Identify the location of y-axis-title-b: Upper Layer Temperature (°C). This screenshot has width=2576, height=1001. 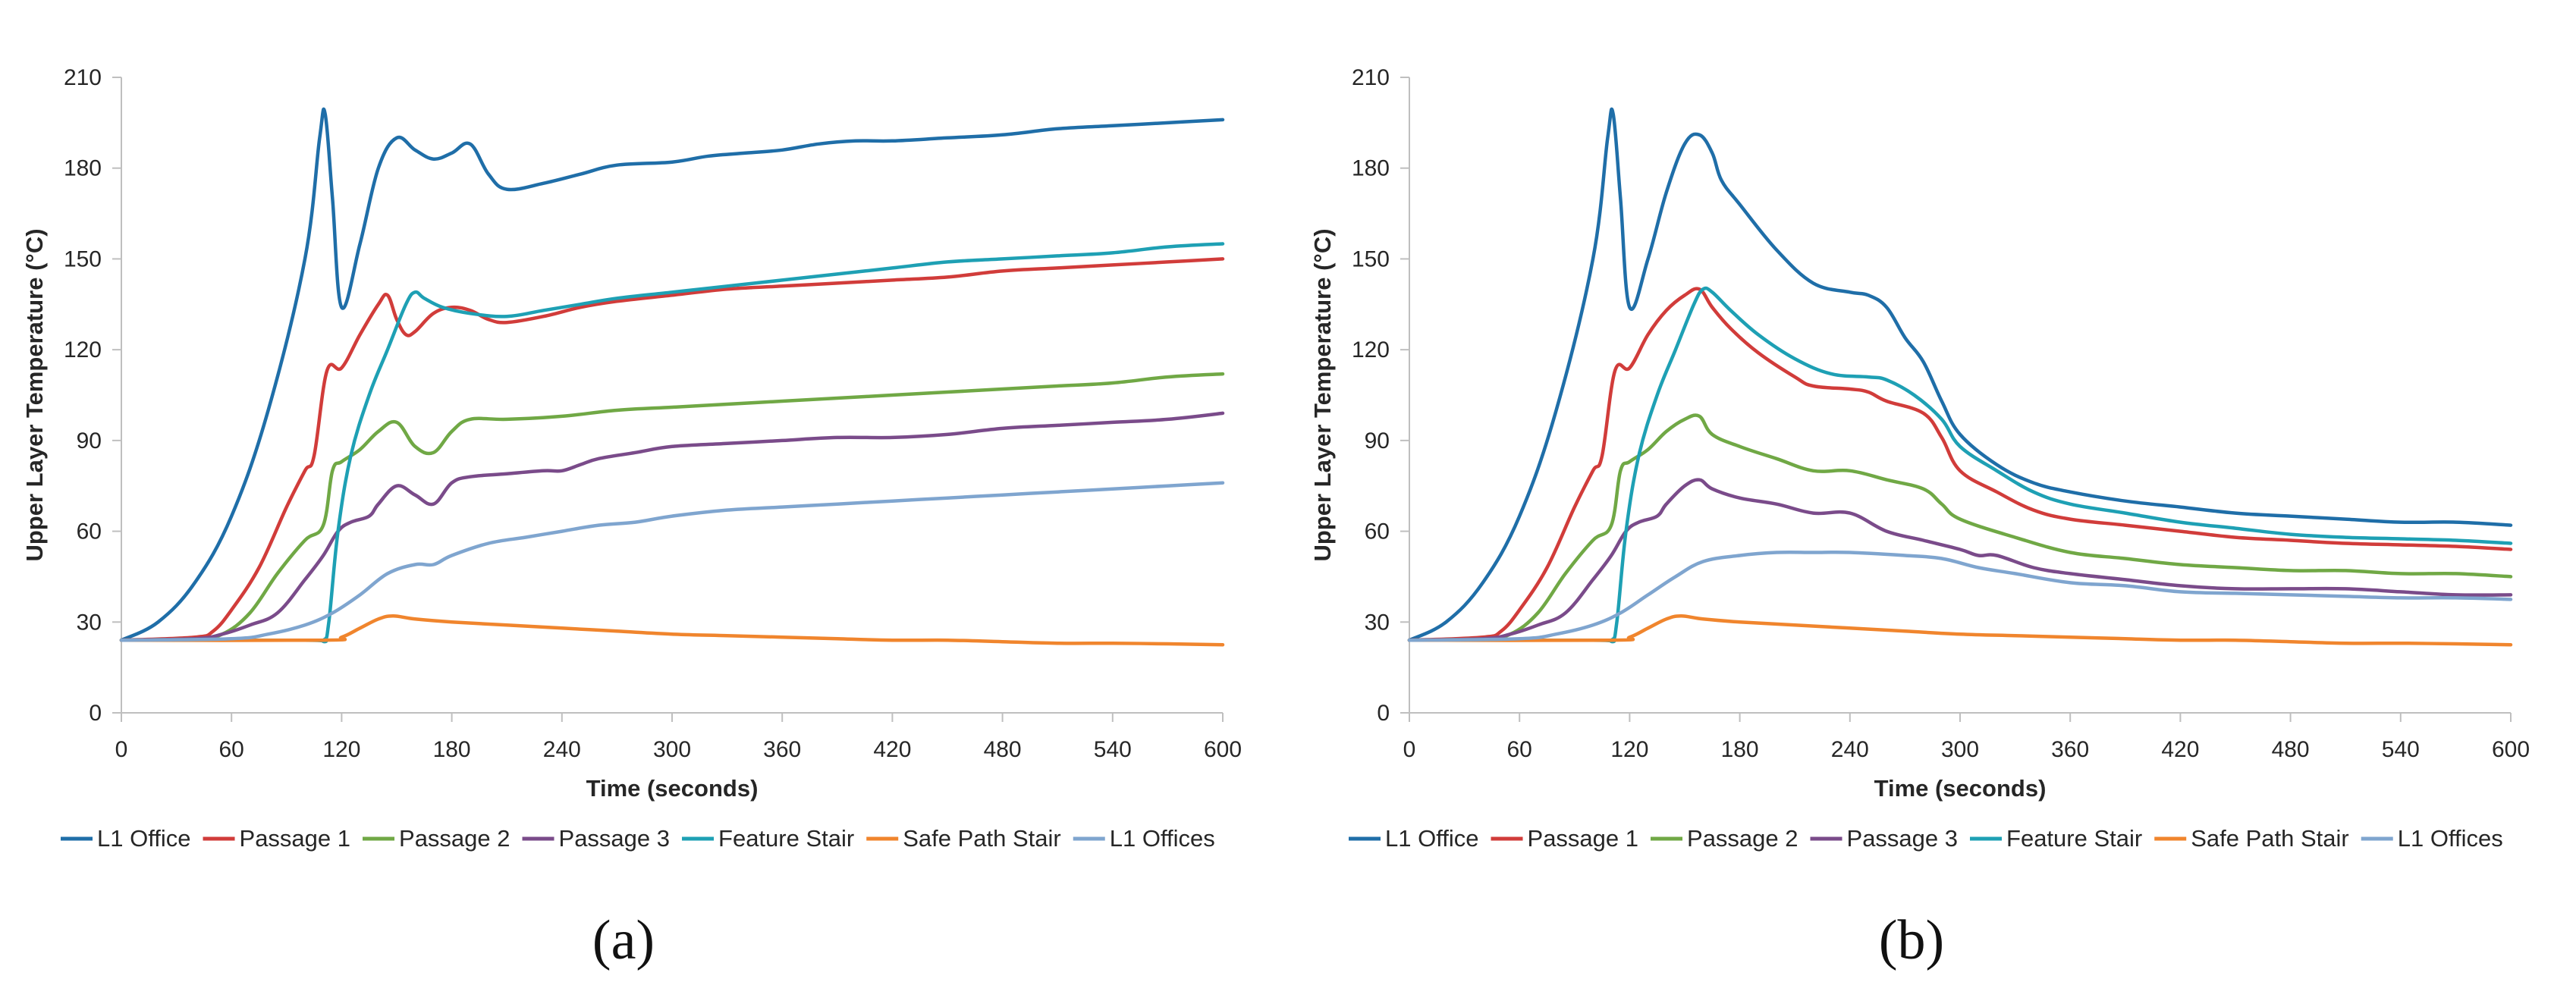
(1322, 394).